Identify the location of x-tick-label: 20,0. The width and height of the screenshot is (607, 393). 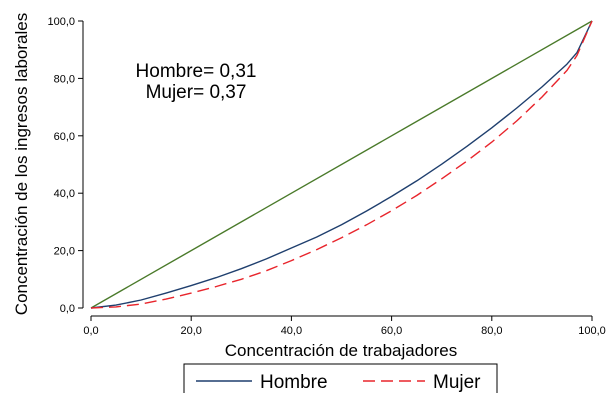
(190, 331).